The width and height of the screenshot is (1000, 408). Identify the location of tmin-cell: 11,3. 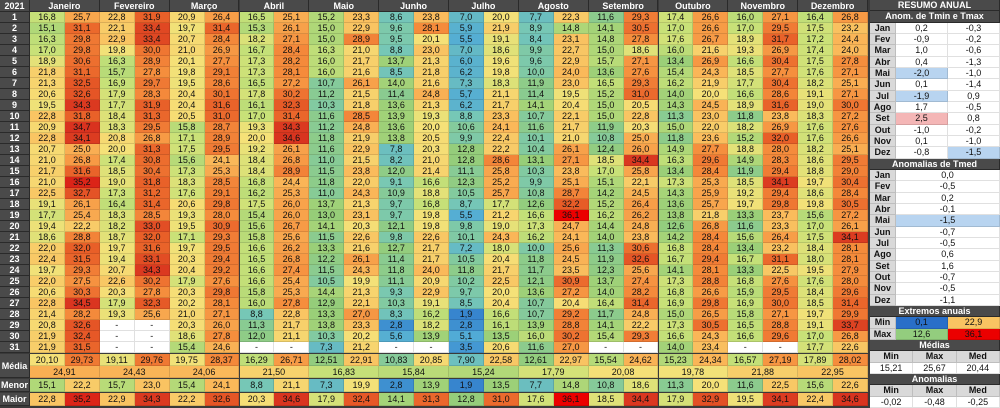
(606, 248).